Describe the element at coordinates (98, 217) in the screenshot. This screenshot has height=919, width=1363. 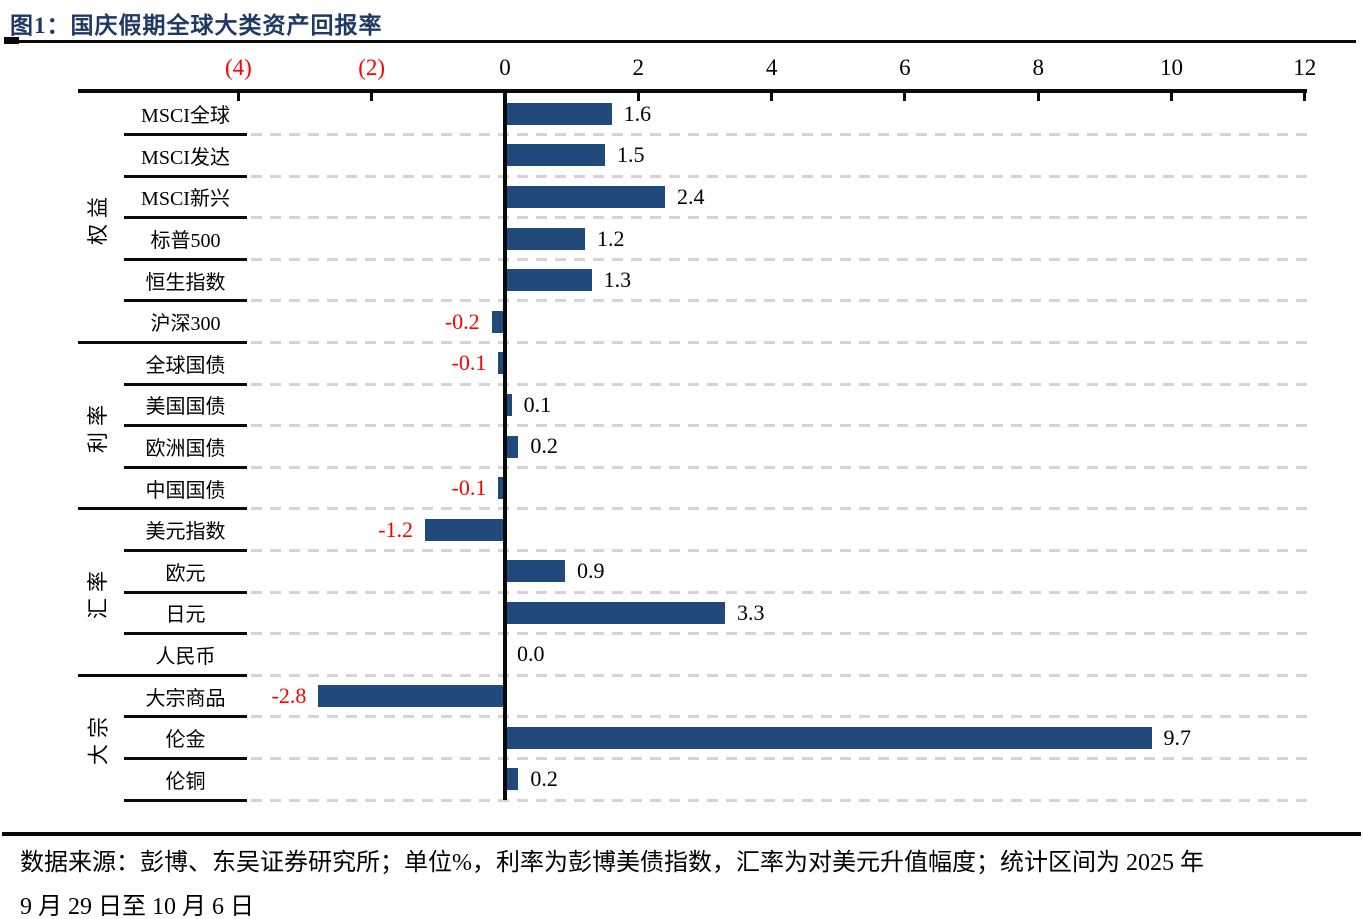
I see `group-label: 权益` at that location.